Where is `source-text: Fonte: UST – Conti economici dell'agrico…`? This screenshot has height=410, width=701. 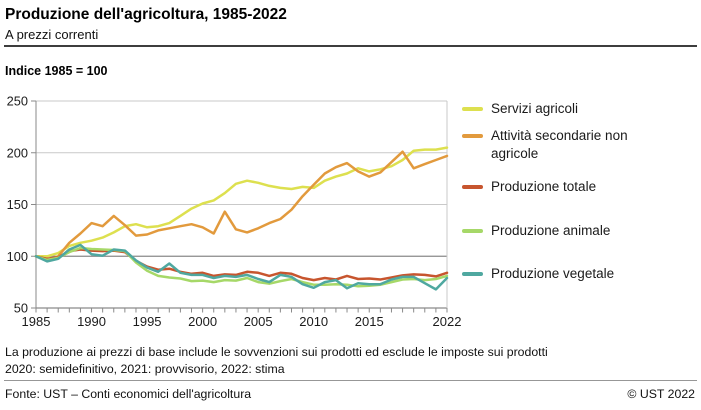 source-text: Fonte: UST – Conti economici dell'agrico… is located at coordinates (128, 394).